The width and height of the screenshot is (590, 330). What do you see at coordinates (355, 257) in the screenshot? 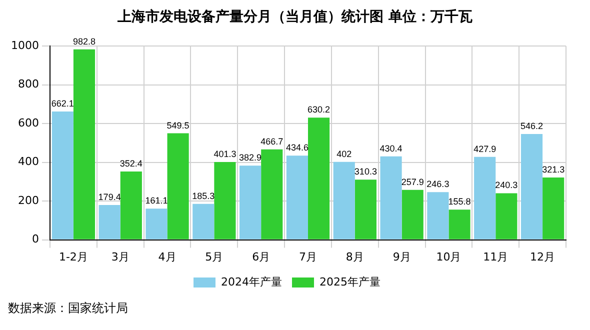
I see `x-tick-label: 8月` at bounding box center [355, 257].